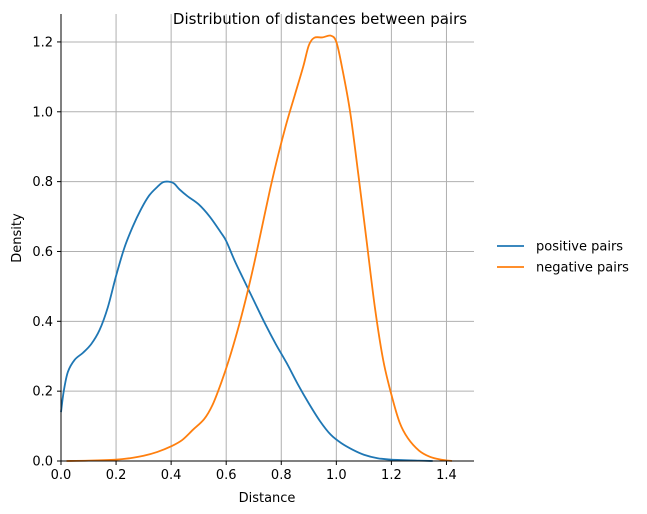 This screenshot has height=514, width=647. I want to click on y-tick-label: 0.0, so click(42, 462).